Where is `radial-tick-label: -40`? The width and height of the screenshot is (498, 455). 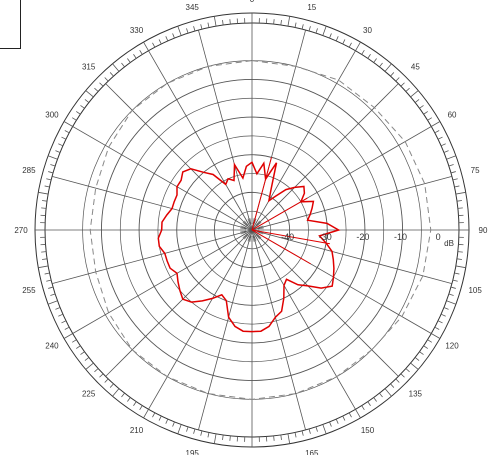
radial-tick-label: -40 is located at coordinates (287, 237).